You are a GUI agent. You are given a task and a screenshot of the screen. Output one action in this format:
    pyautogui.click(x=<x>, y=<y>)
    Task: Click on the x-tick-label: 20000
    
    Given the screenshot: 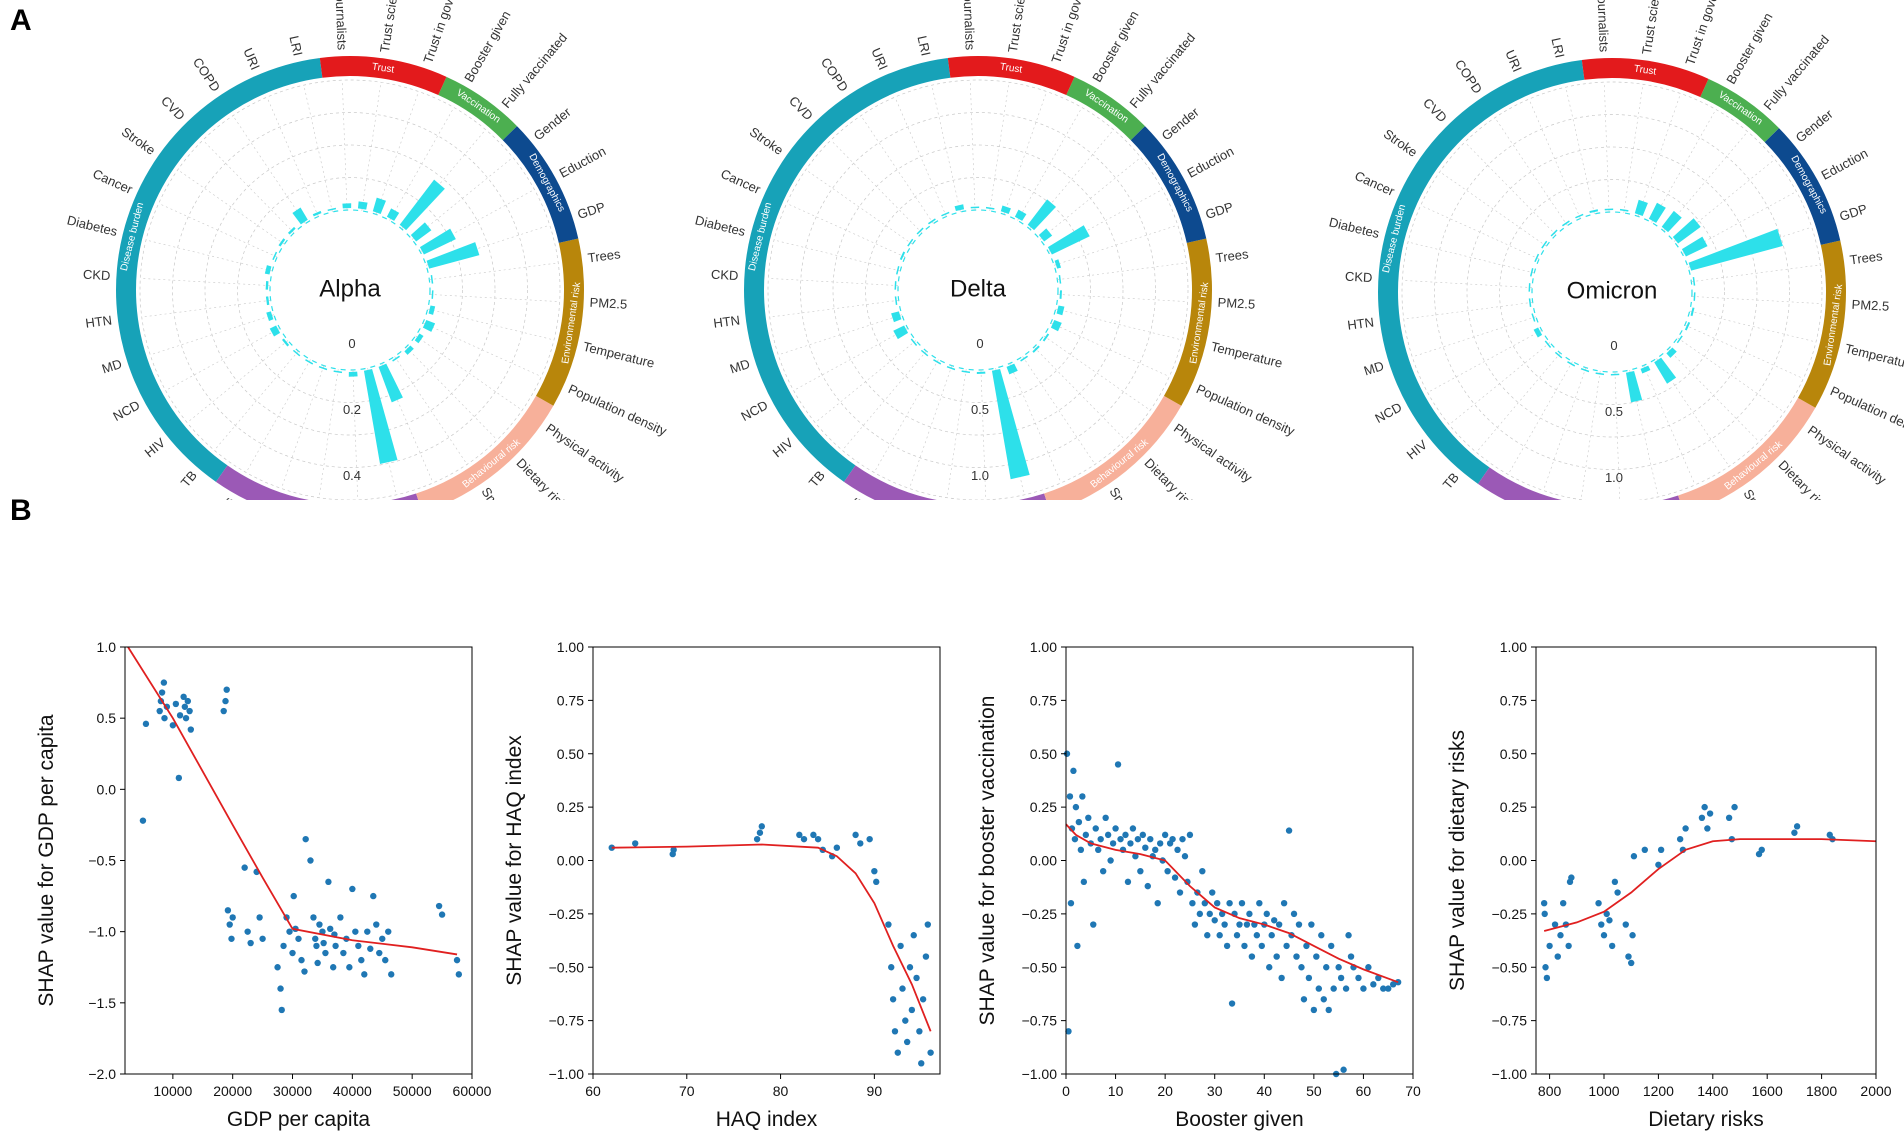 What is the action you would take?
    pyautogui.click(x=232, y=1091)
    